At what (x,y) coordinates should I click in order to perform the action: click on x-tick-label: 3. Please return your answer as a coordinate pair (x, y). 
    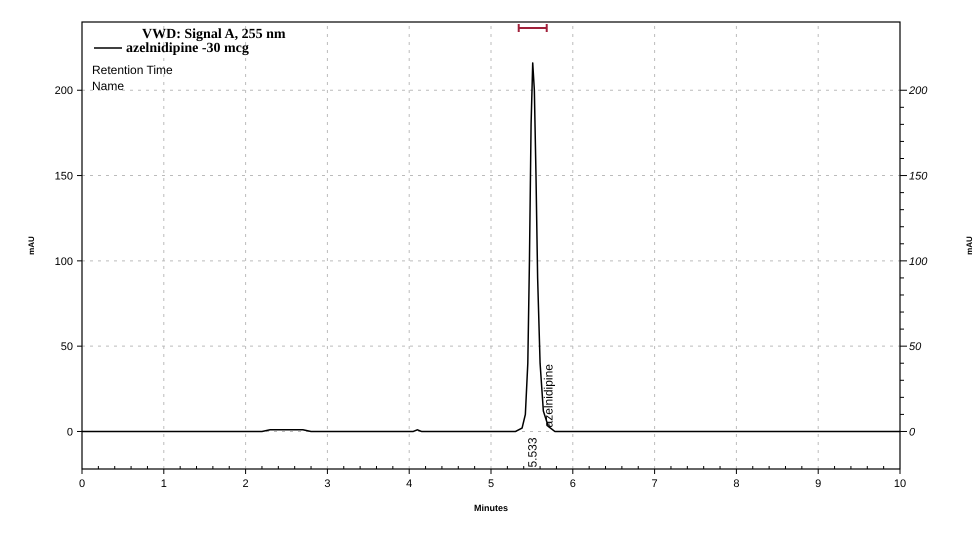
    Looking at the image, I should click on (327, 484).